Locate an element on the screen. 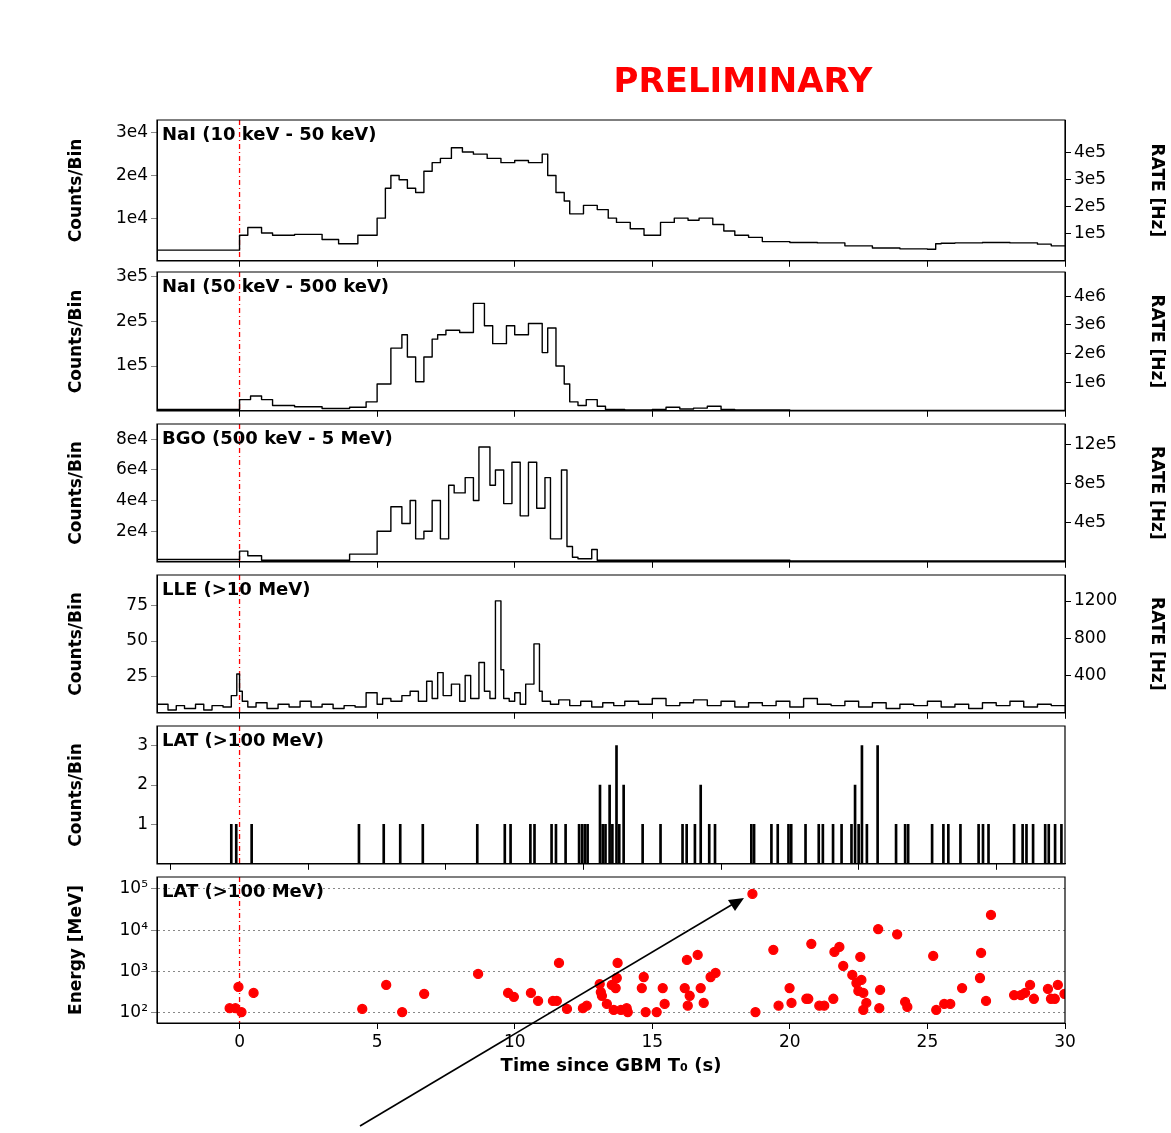 Image resolution: width=1171 pixels, height=1133 pixels. y-tick-label: 2e5 is located at coordinates (131, 319).